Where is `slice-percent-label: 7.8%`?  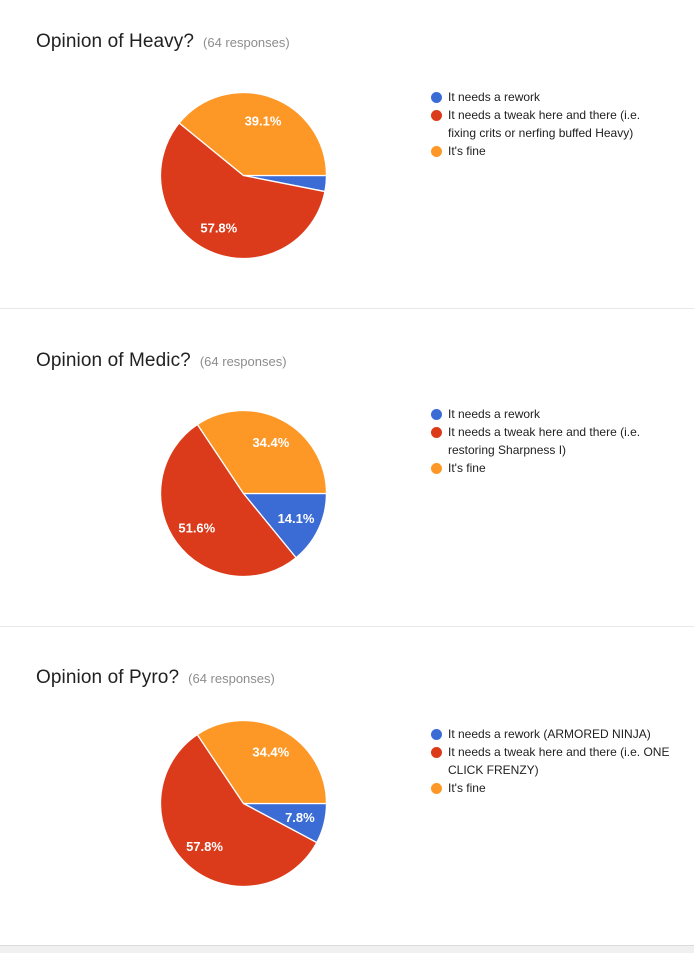
slice-percent-label: 7.8% is located at coordinates (300, 817).